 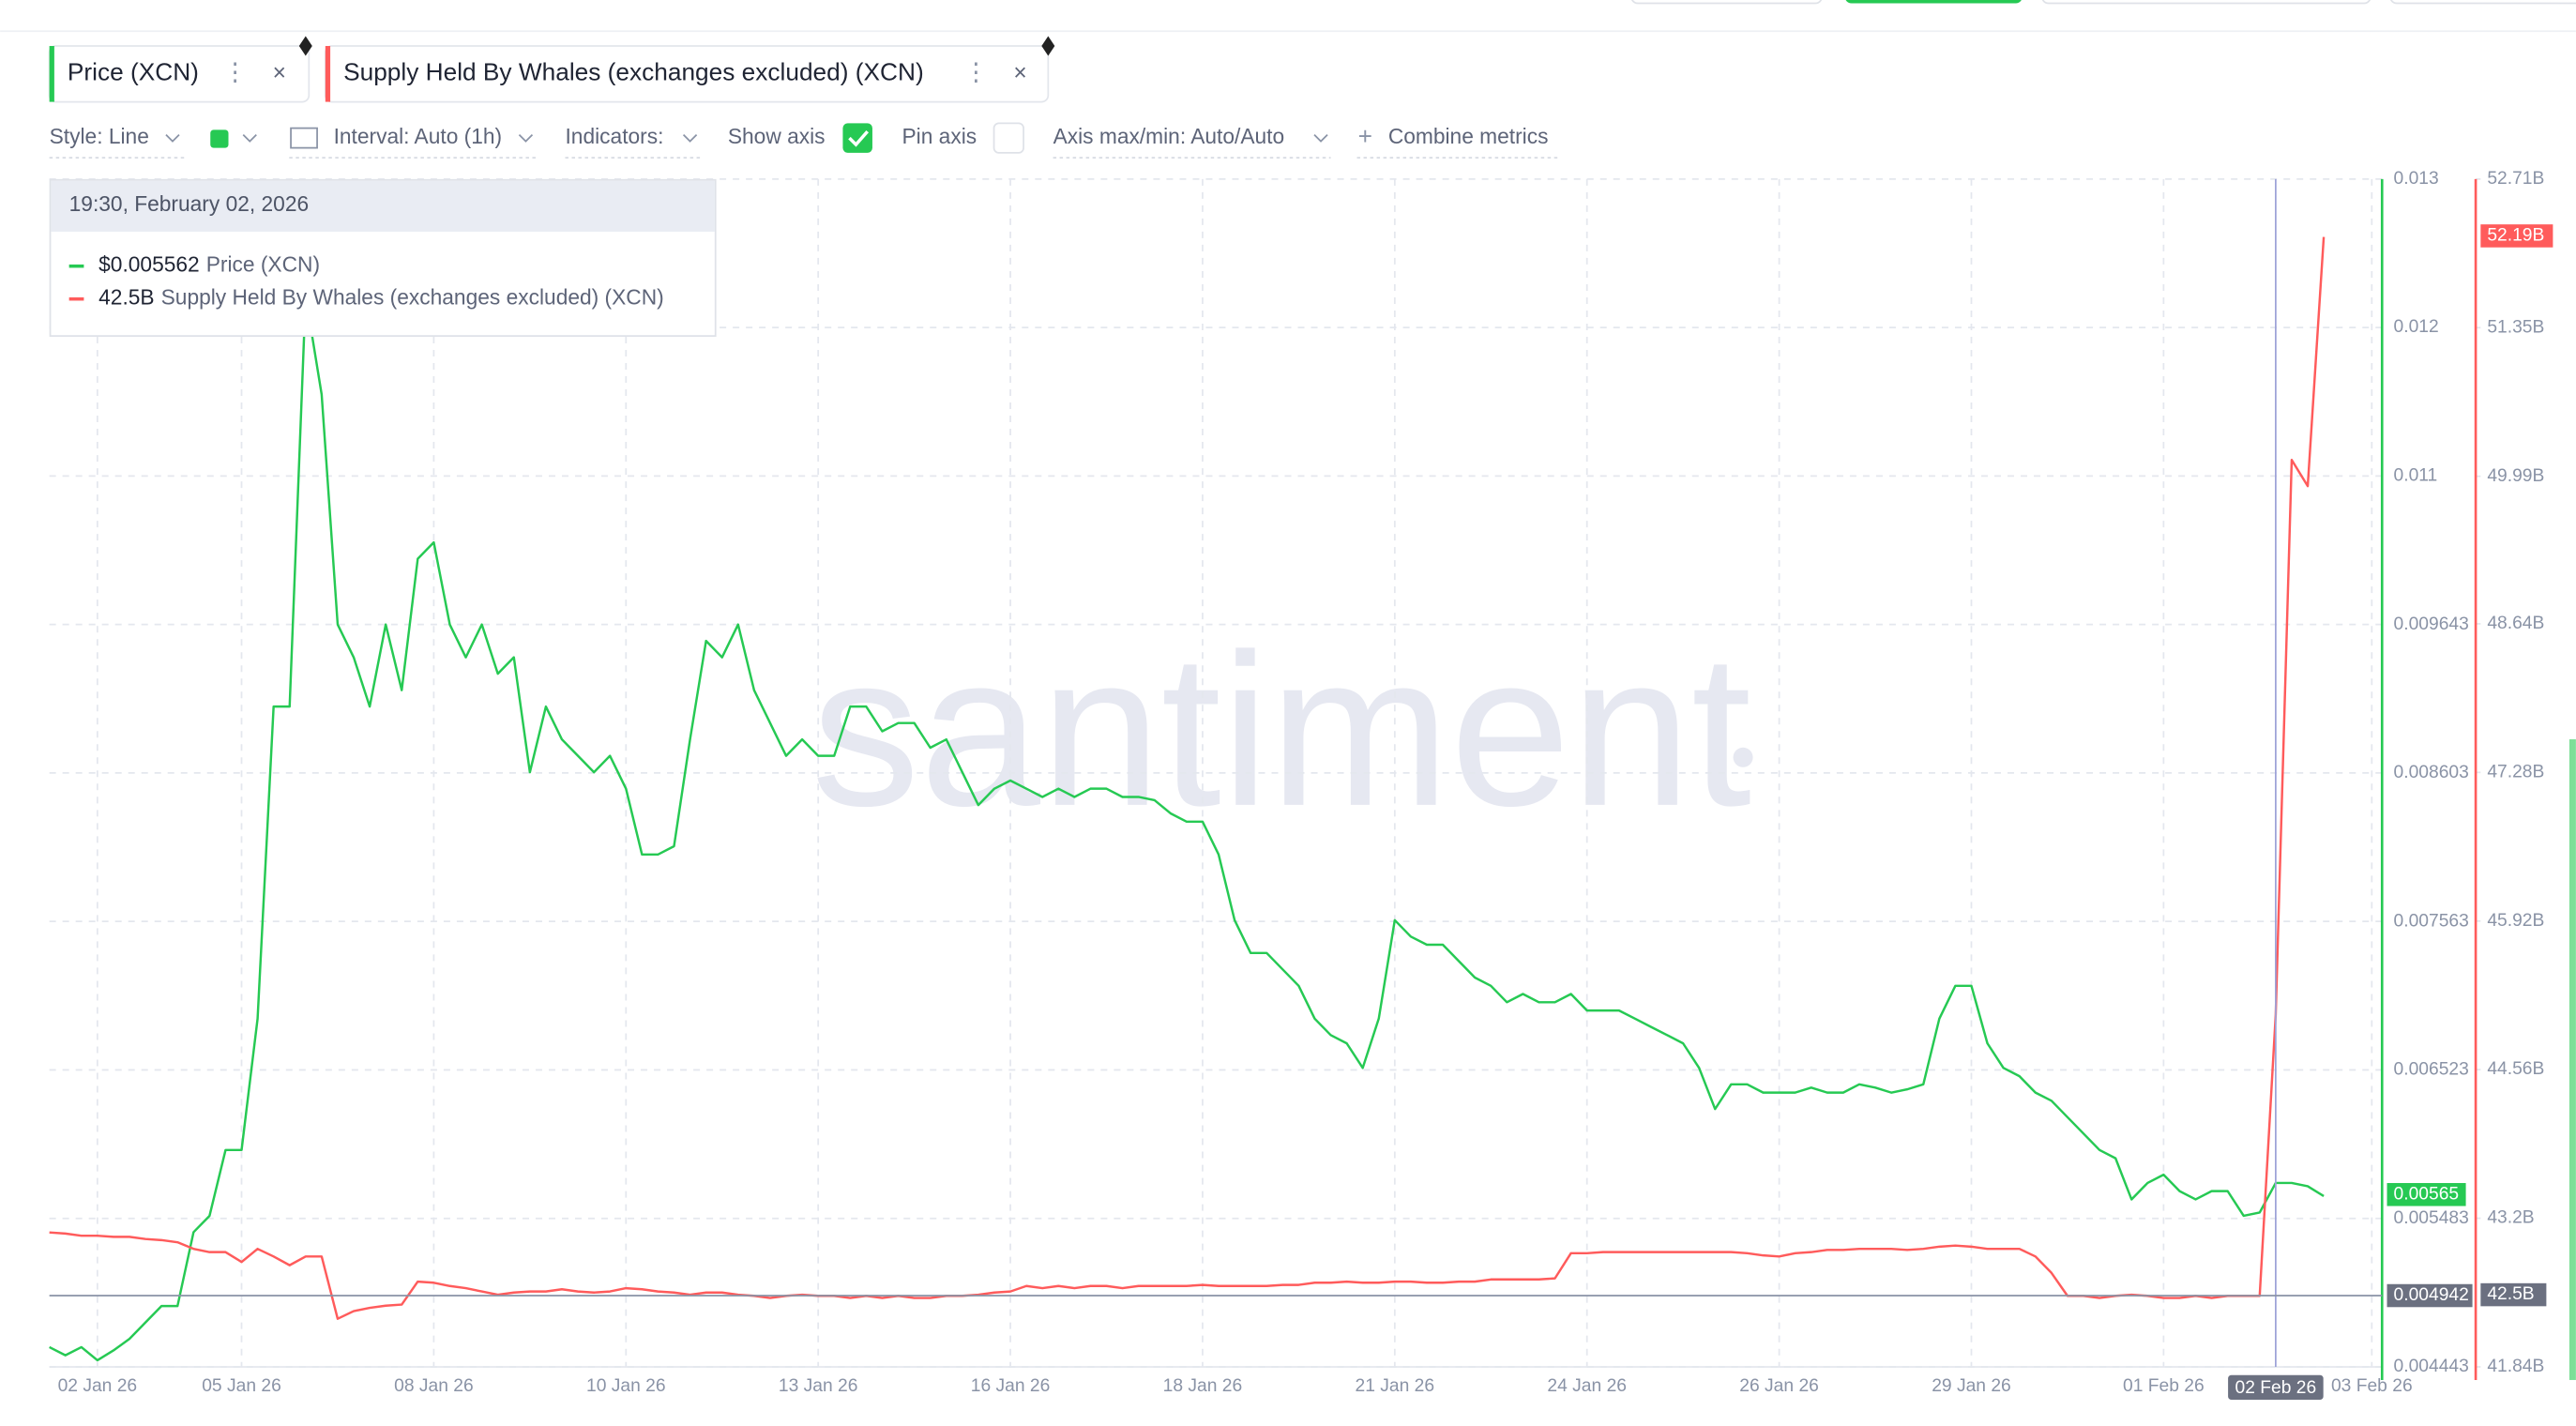 I want to click on x-tick-label: 05 Jan 26, so click(x=241, y=1386).